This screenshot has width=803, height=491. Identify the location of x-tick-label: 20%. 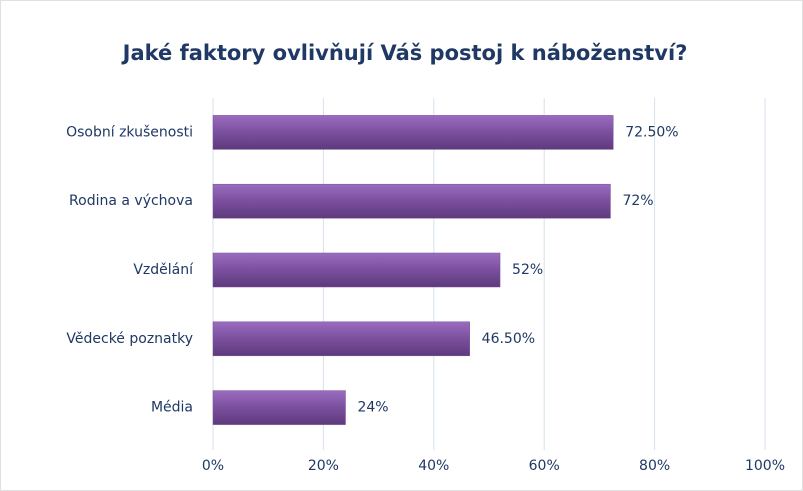
(323, 466).